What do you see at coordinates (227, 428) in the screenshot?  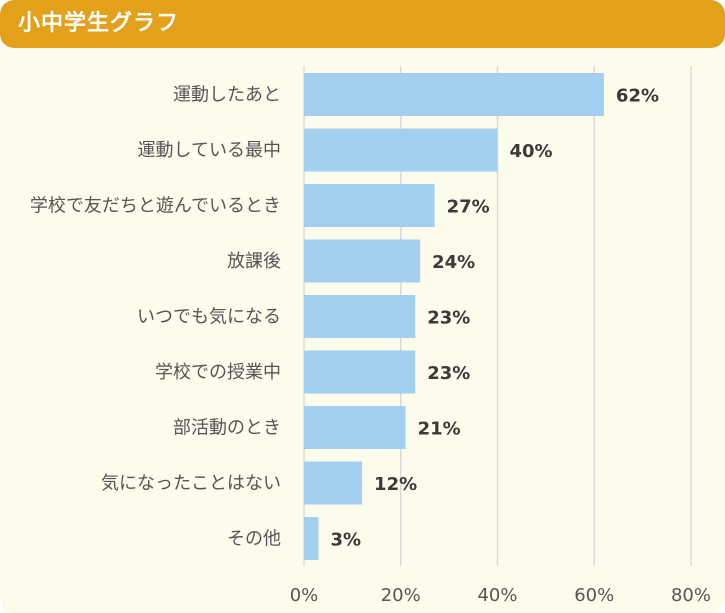 I see `category-label: 部活動のとき` at bounding box center [227, 428].